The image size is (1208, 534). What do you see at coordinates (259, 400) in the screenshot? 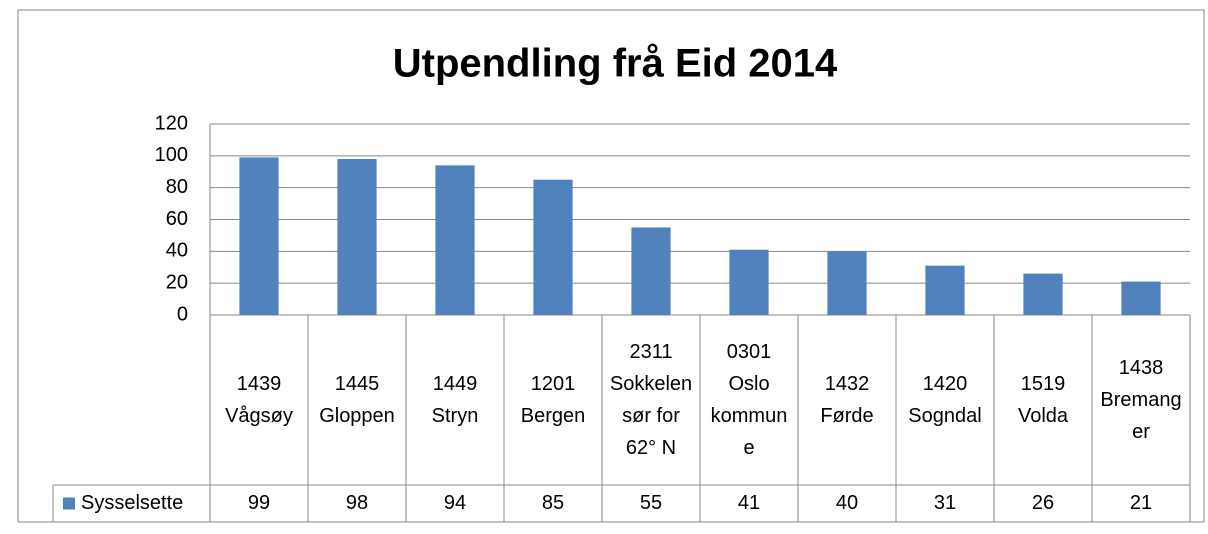
I see `x-tick-label: 1439 Vågsøy` at bounding box center [259, 400].